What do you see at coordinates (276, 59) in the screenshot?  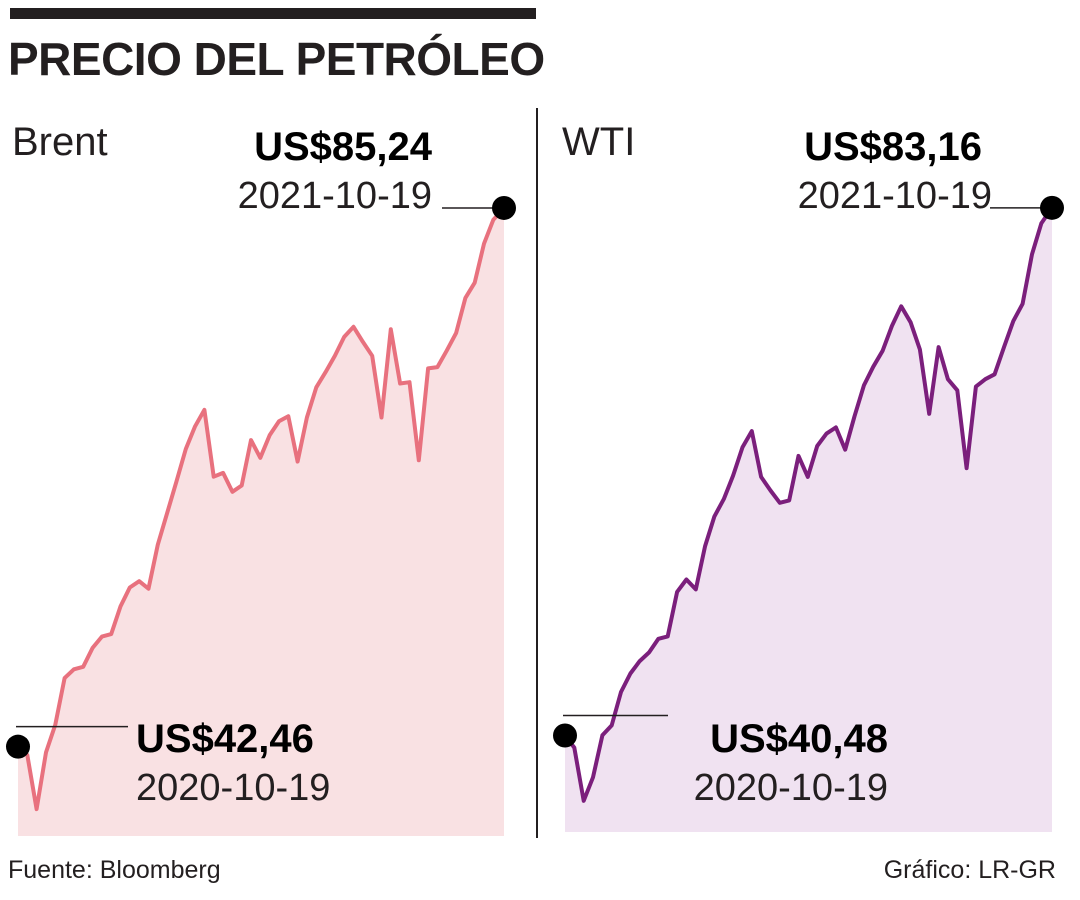 I see `page-title: PRECIO DEL PETRÓLEO` at bounding box center [276, 59].